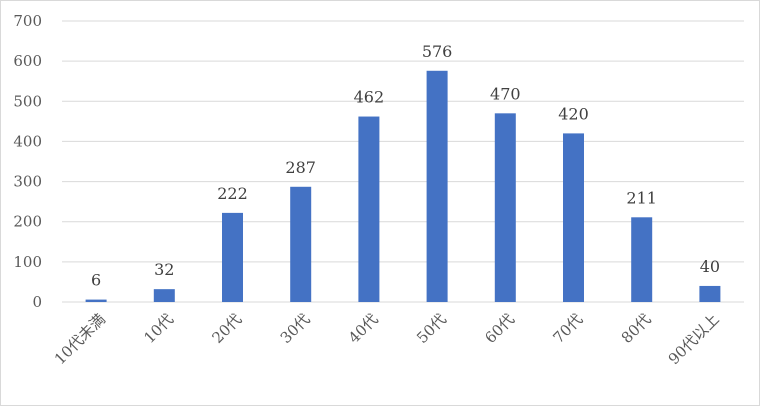 The width and height of the screenshot is (760, 406). What do you see at coordinates (694, 339) in the screenshot?
I see `x-tick-label: 90代以上` at bounding box center [694, 339].